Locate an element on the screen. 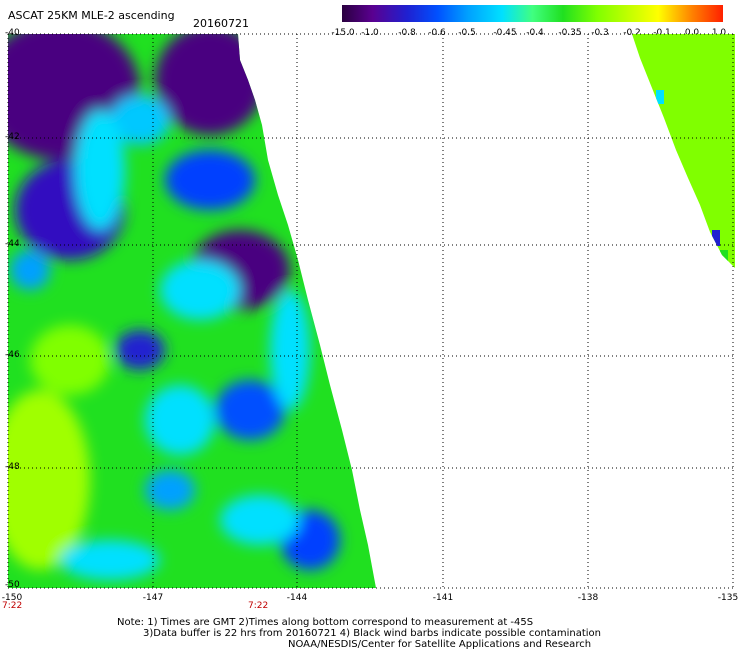  lon-label: -138 is located at coordinates (588, 598).